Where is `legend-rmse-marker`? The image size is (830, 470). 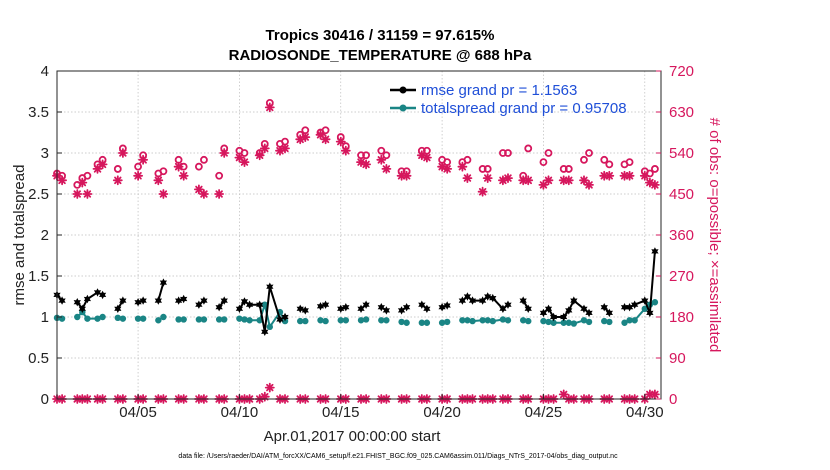
legend-rmse-marker is located at coordinates (403, 90).